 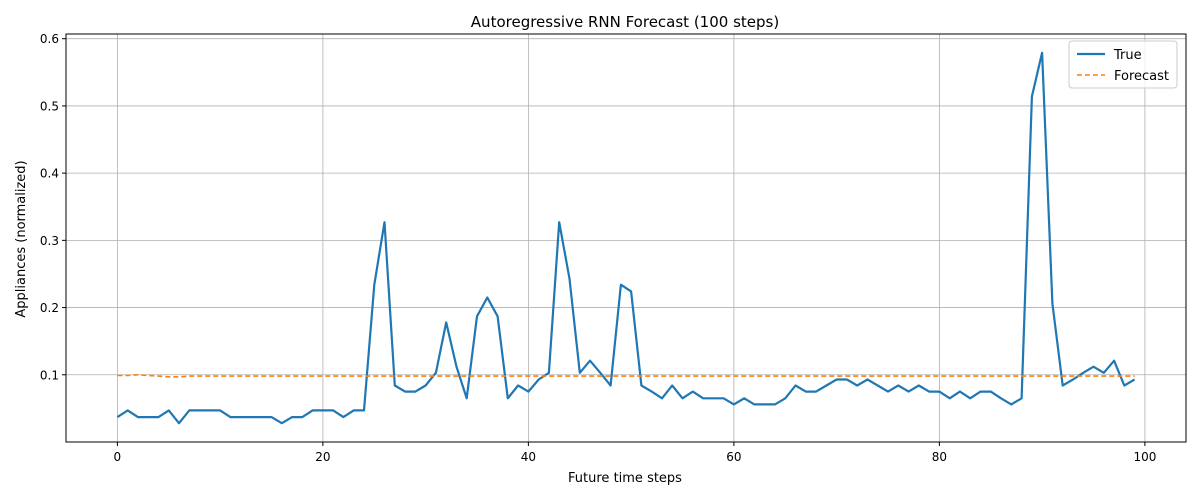 What do you see at coordinates (626, 375) in the screenshot?
I see `series-line-forecast` at bounding box center [626, 375].